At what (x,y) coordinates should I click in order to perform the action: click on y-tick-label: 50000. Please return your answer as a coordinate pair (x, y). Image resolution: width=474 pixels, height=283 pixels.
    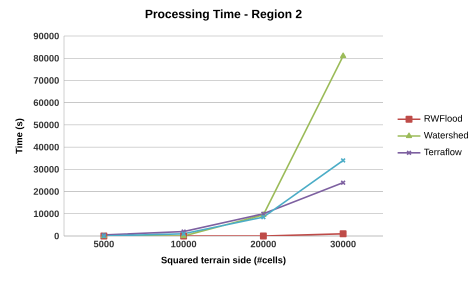
    Looking at the image, I should click on (46, 125).